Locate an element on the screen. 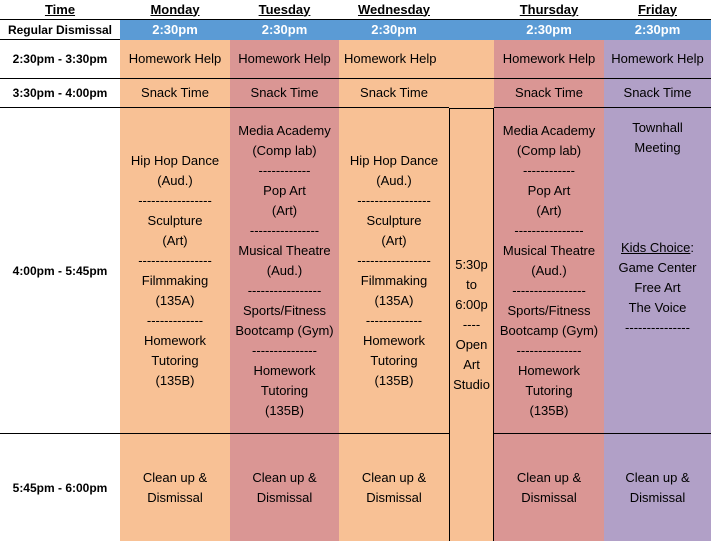  open-art-line: Studio is located at coordinates (471, 384).